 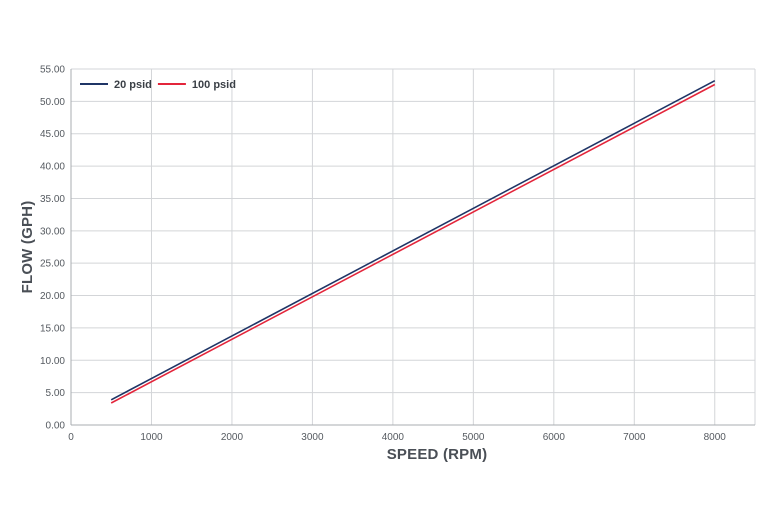 I want to click on x-tick-label: 1000, so click(x=151, y=437).